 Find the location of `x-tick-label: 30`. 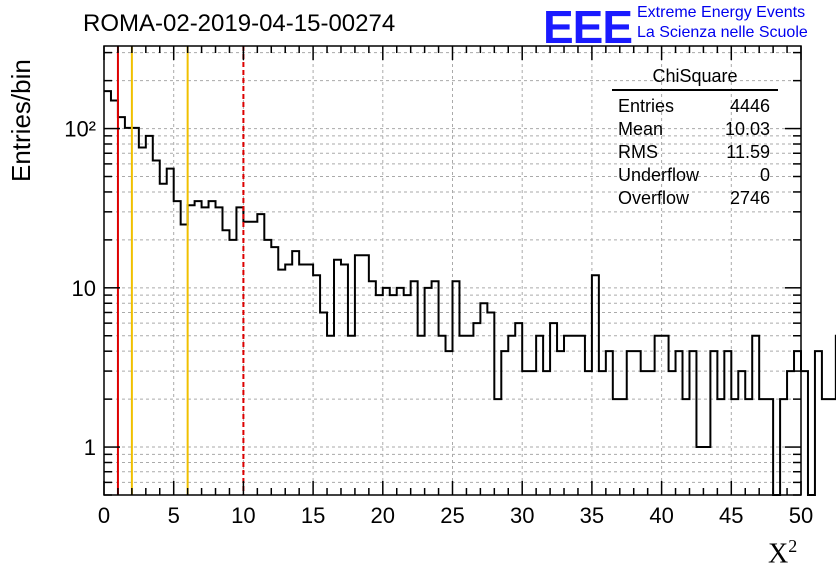

x-tick-label: 30 is located at coordinates (522, 515).